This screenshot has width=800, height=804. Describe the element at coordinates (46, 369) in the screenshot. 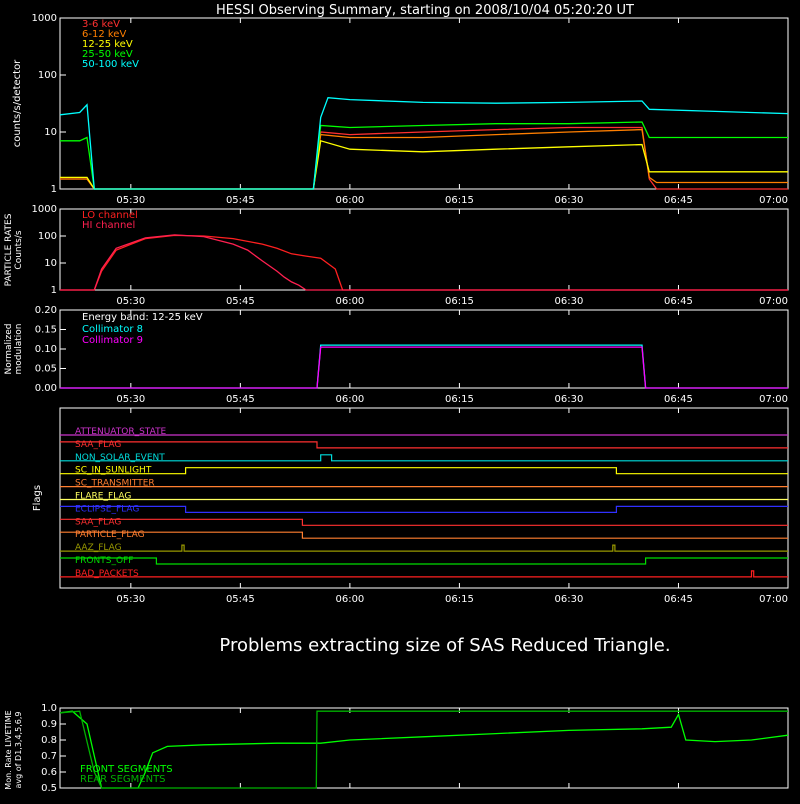

I see `y-tick-label: 0.05` at that location.